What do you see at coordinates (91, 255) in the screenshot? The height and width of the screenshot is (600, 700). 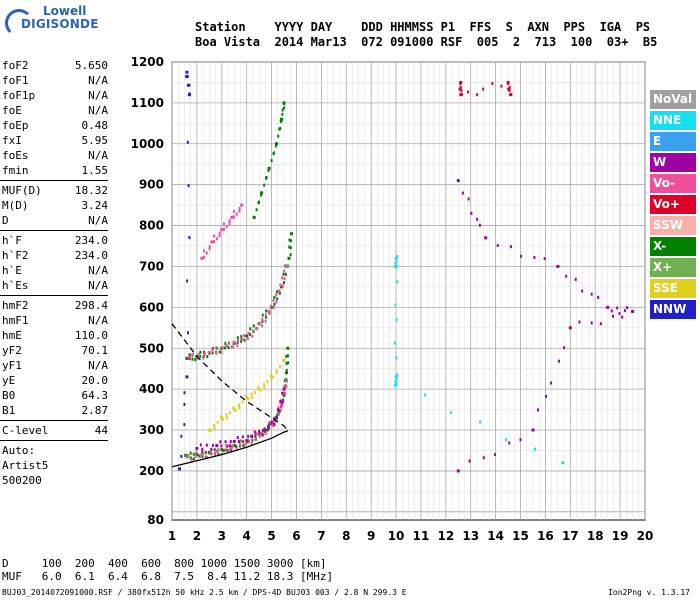 I see `param-value: 234.0` at bounding box center [91, 255].